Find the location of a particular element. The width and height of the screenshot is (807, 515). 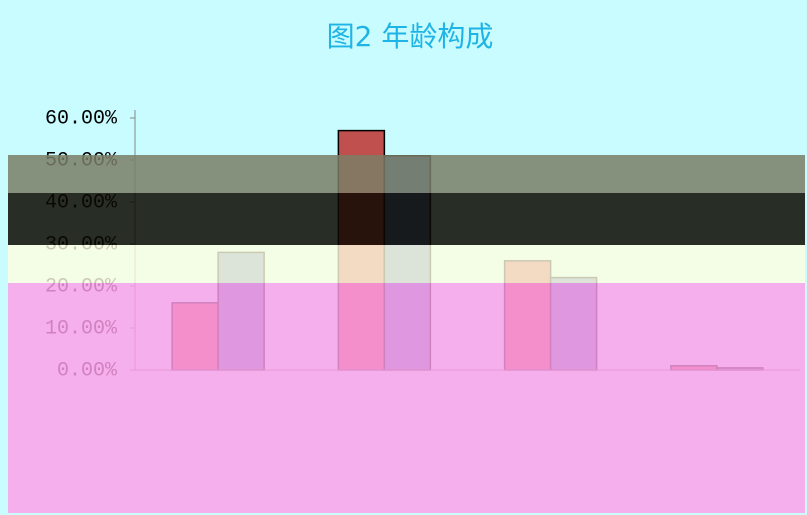

y-tick-label: 40.00% is located at coordinates (81, 202).